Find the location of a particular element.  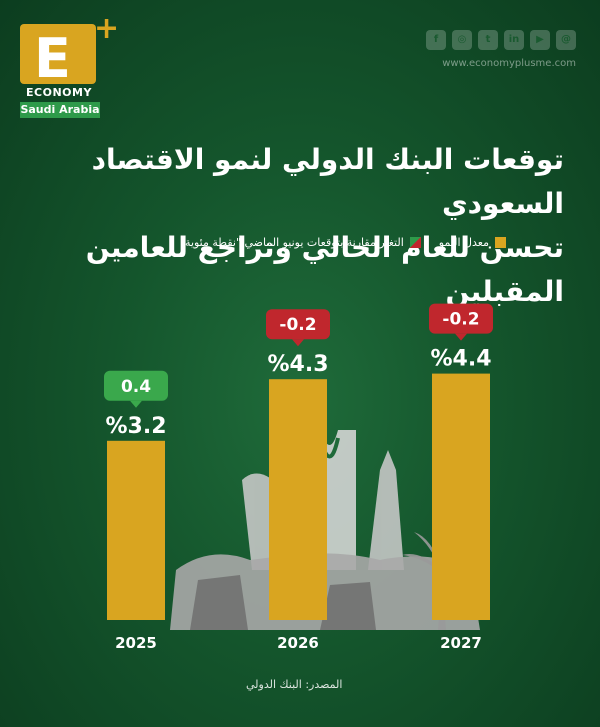

logo-wordmark: ECONOMY is located at coordinates (59, 92).